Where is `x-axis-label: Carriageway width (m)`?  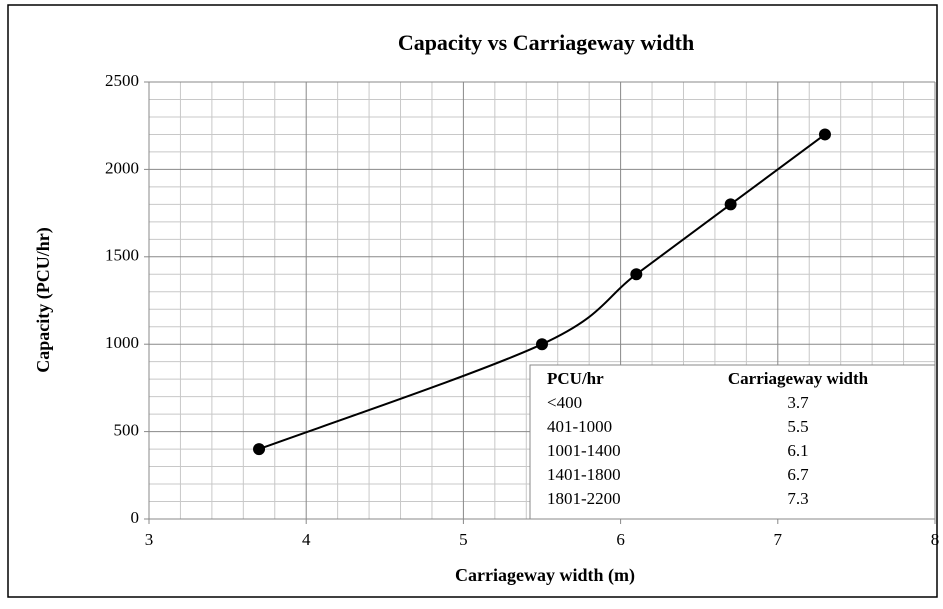 x-axis-label: Carriageway width (m) is located at coordinates (545, 575).